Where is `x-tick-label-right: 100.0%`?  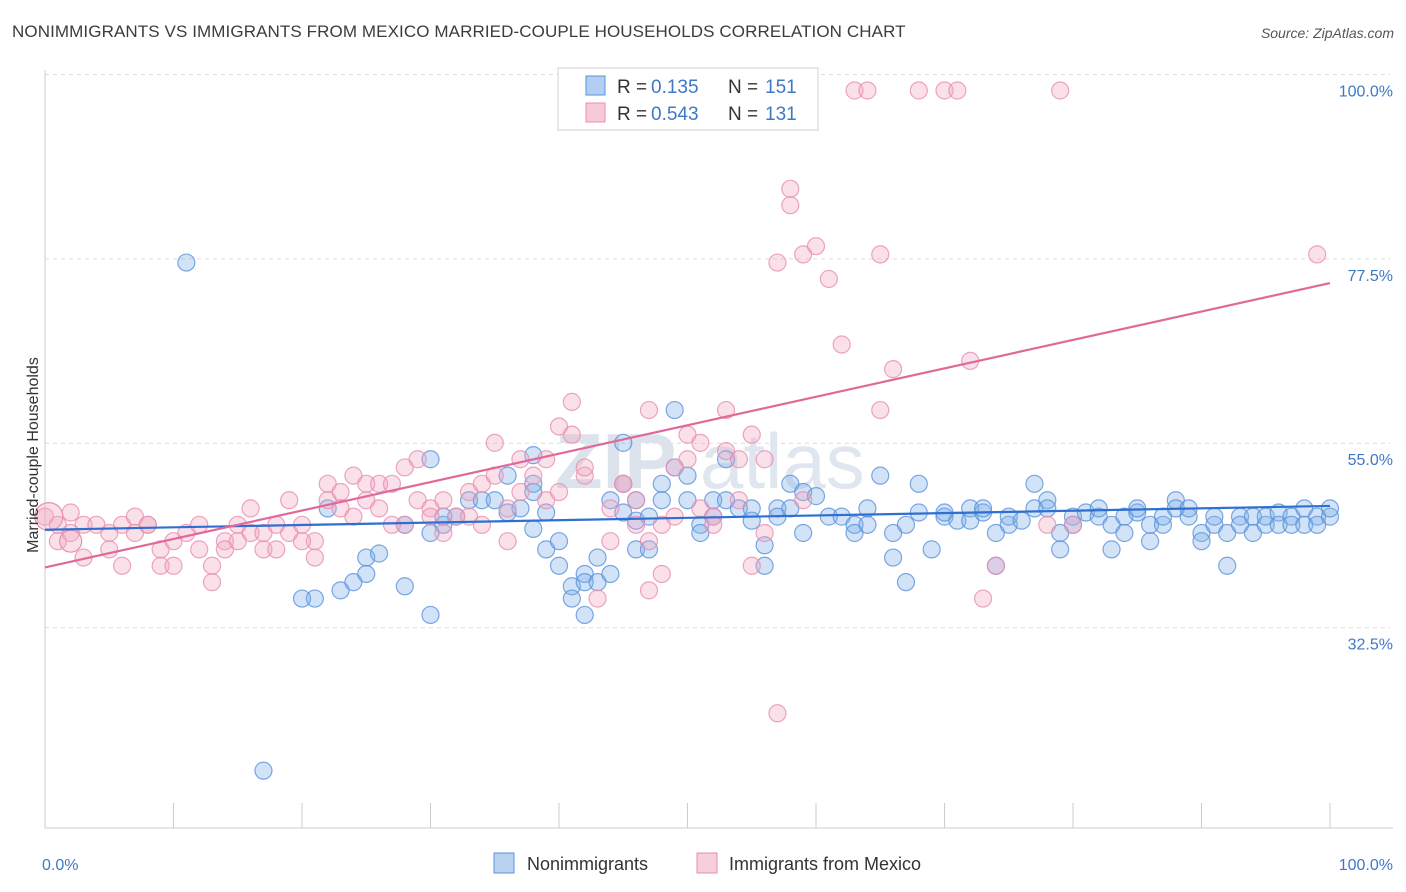 x-tick-label-right: 100.0% is located at coordinates (1366, 865).